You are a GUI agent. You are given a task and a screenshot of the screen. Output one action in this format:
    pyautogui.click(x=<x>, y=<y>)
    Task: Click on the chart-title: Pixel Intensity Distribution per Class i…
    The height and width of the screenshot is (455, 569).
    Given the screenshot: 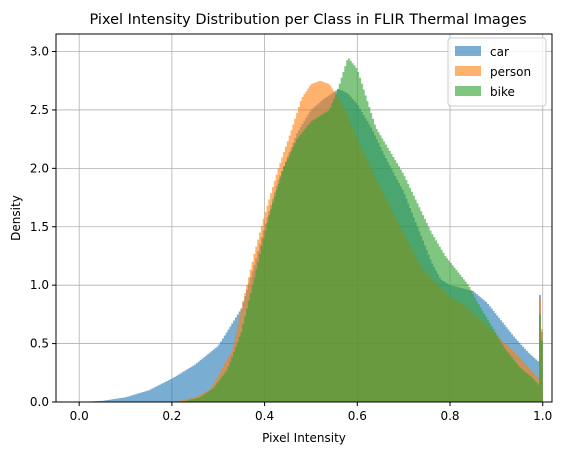 What is the action you would take?
    pyautogui.click(x=307, y=20)
    